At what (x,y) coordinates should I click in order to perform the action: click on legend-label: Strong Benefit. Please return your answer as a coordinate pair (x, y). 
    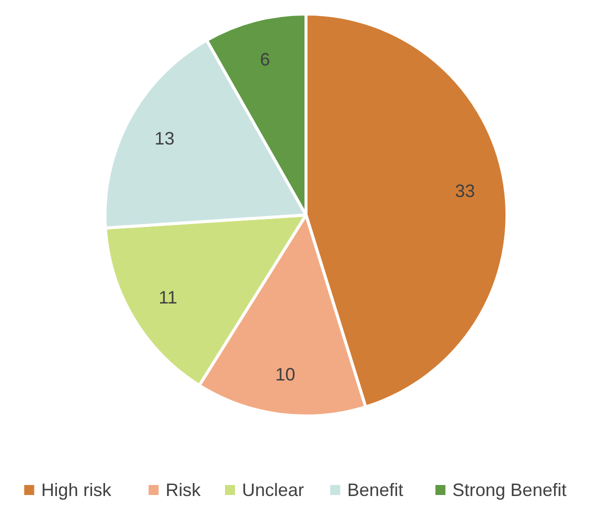
    Looking at the image, I should click on (509, 490).